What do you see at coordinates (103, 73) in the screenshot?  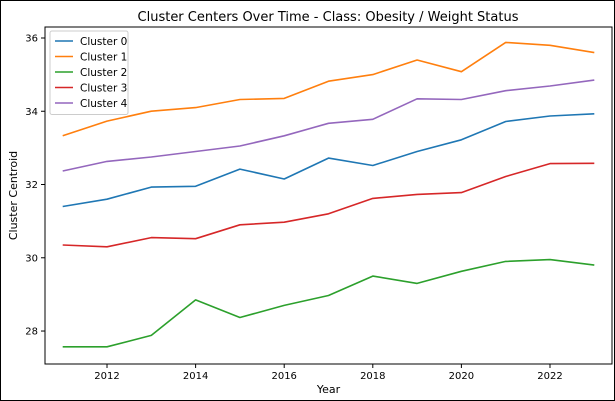 I see `legend-label: Cluster 2` at bounding box center [103, 73].